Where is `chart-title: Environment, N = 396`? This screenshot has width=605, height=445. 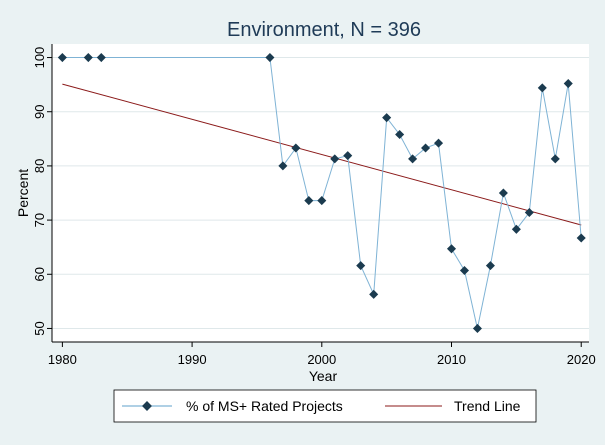
chart-title: Environment, N = 396 is located at coordinates (324, 30).